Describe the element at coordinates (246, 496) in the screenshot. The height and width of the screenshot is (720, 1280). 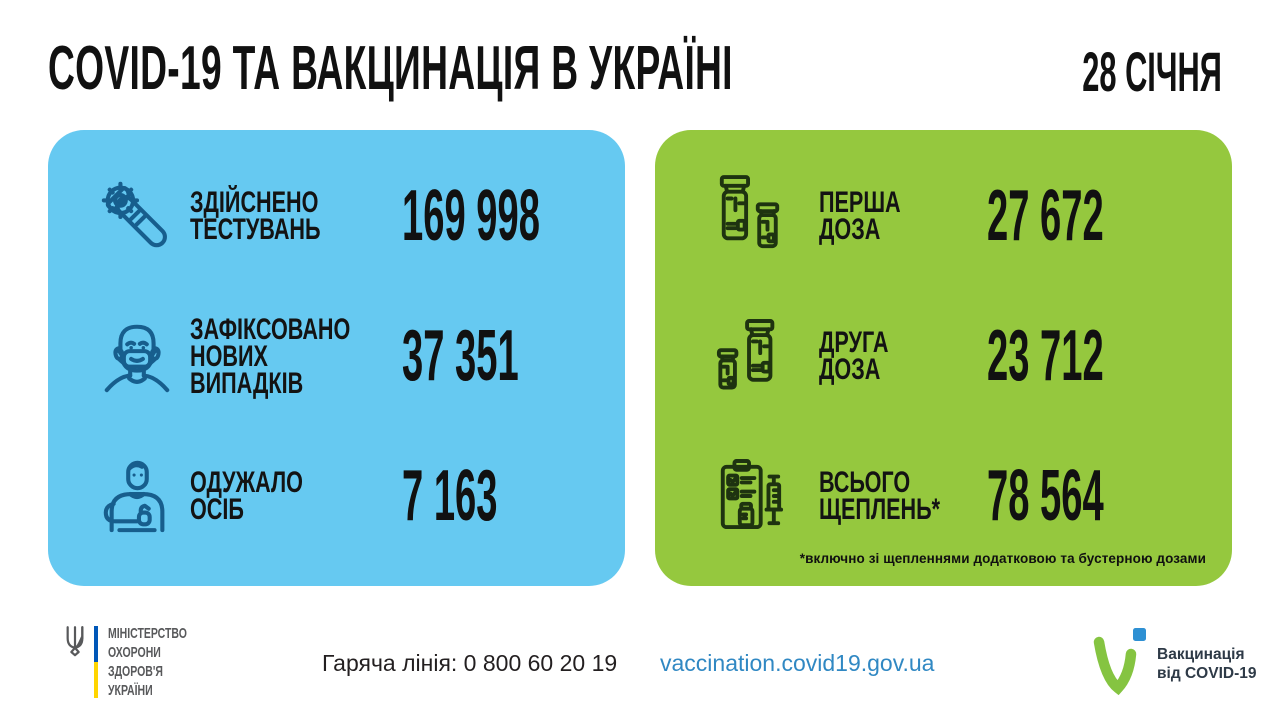
I see `stat-label: ОДУЖАЛО ОСІБ` at that location.